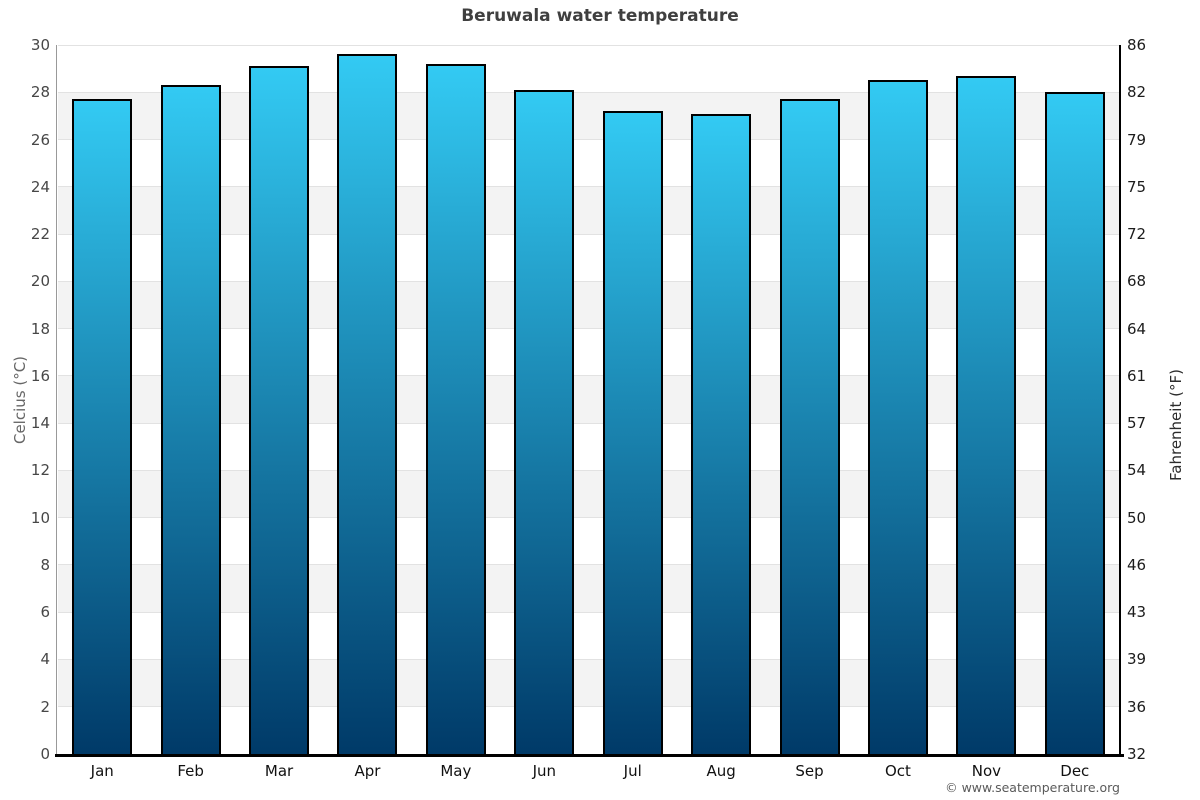 The width and height of the screenshot is (1200, 800). I want to click on ytick-celsius-24: 24, so click(40, 186).